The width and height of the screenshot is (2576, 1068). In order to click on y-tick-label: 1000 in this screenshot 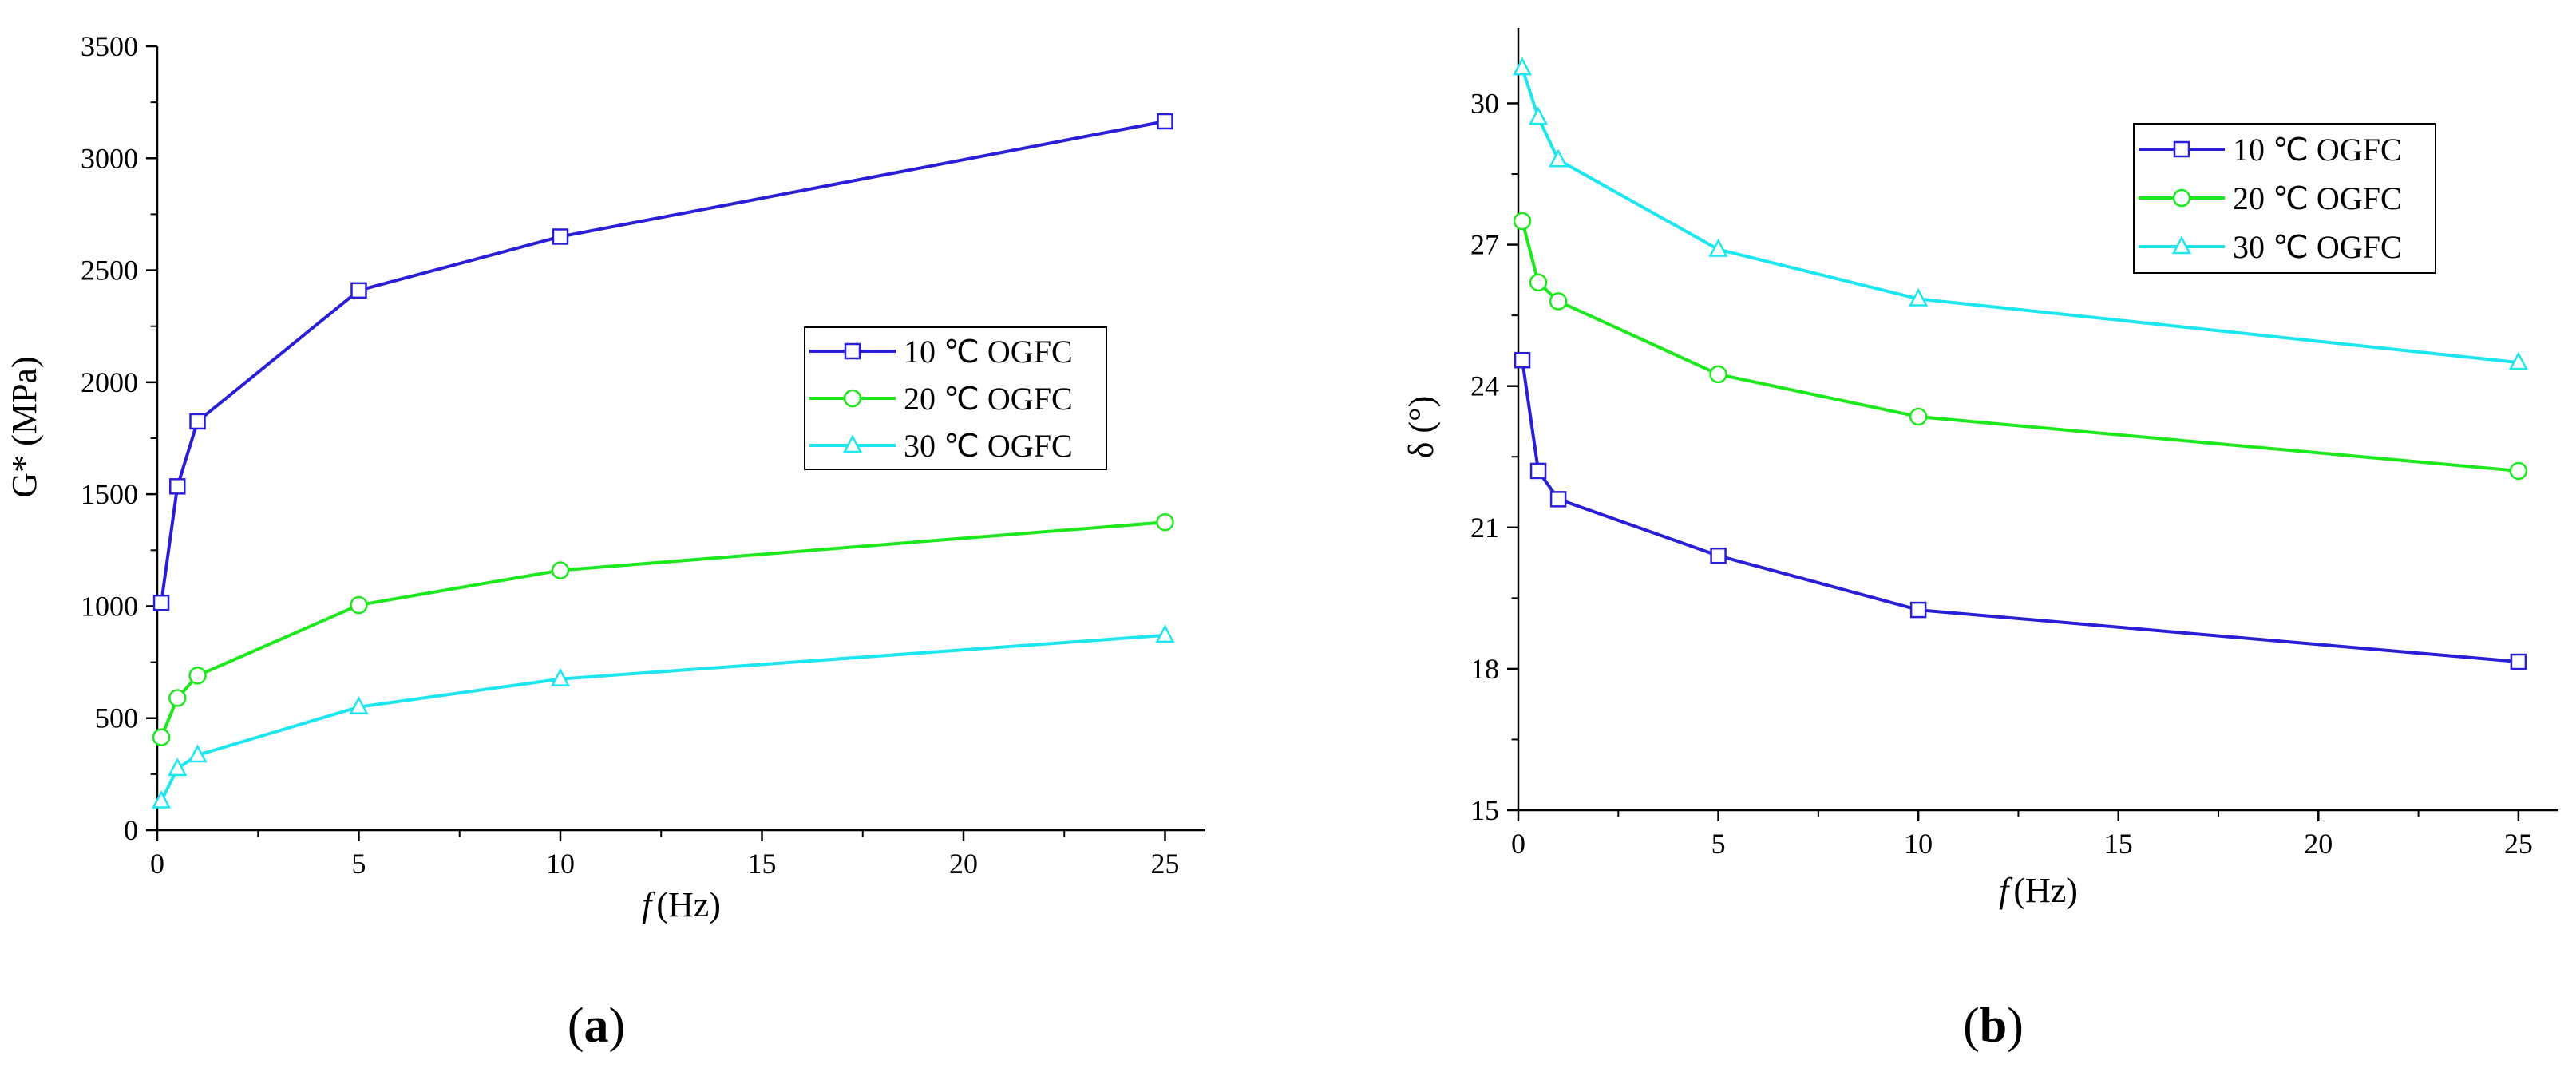, I will do `click(110, 606)`.